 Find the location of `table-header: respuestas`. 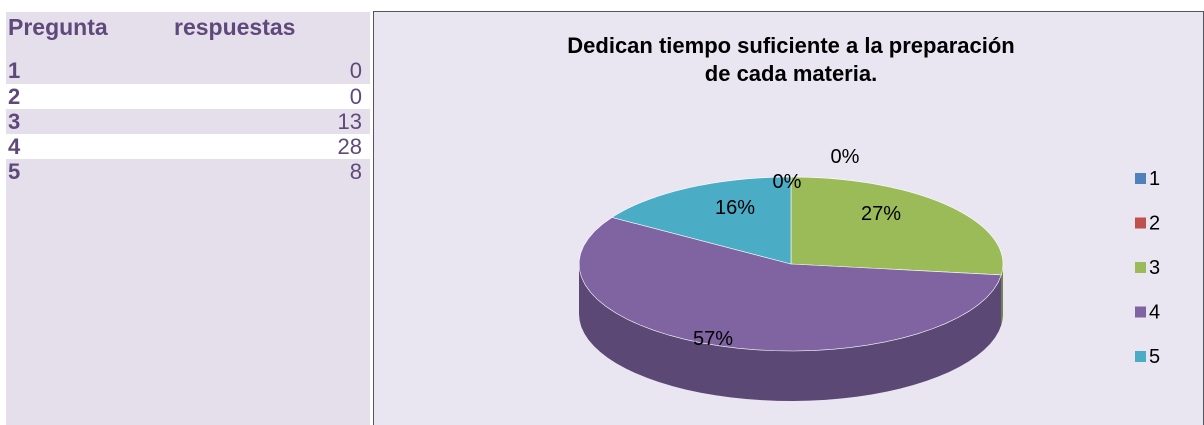

table-header: respuestas is located at coordinates (235, 27).